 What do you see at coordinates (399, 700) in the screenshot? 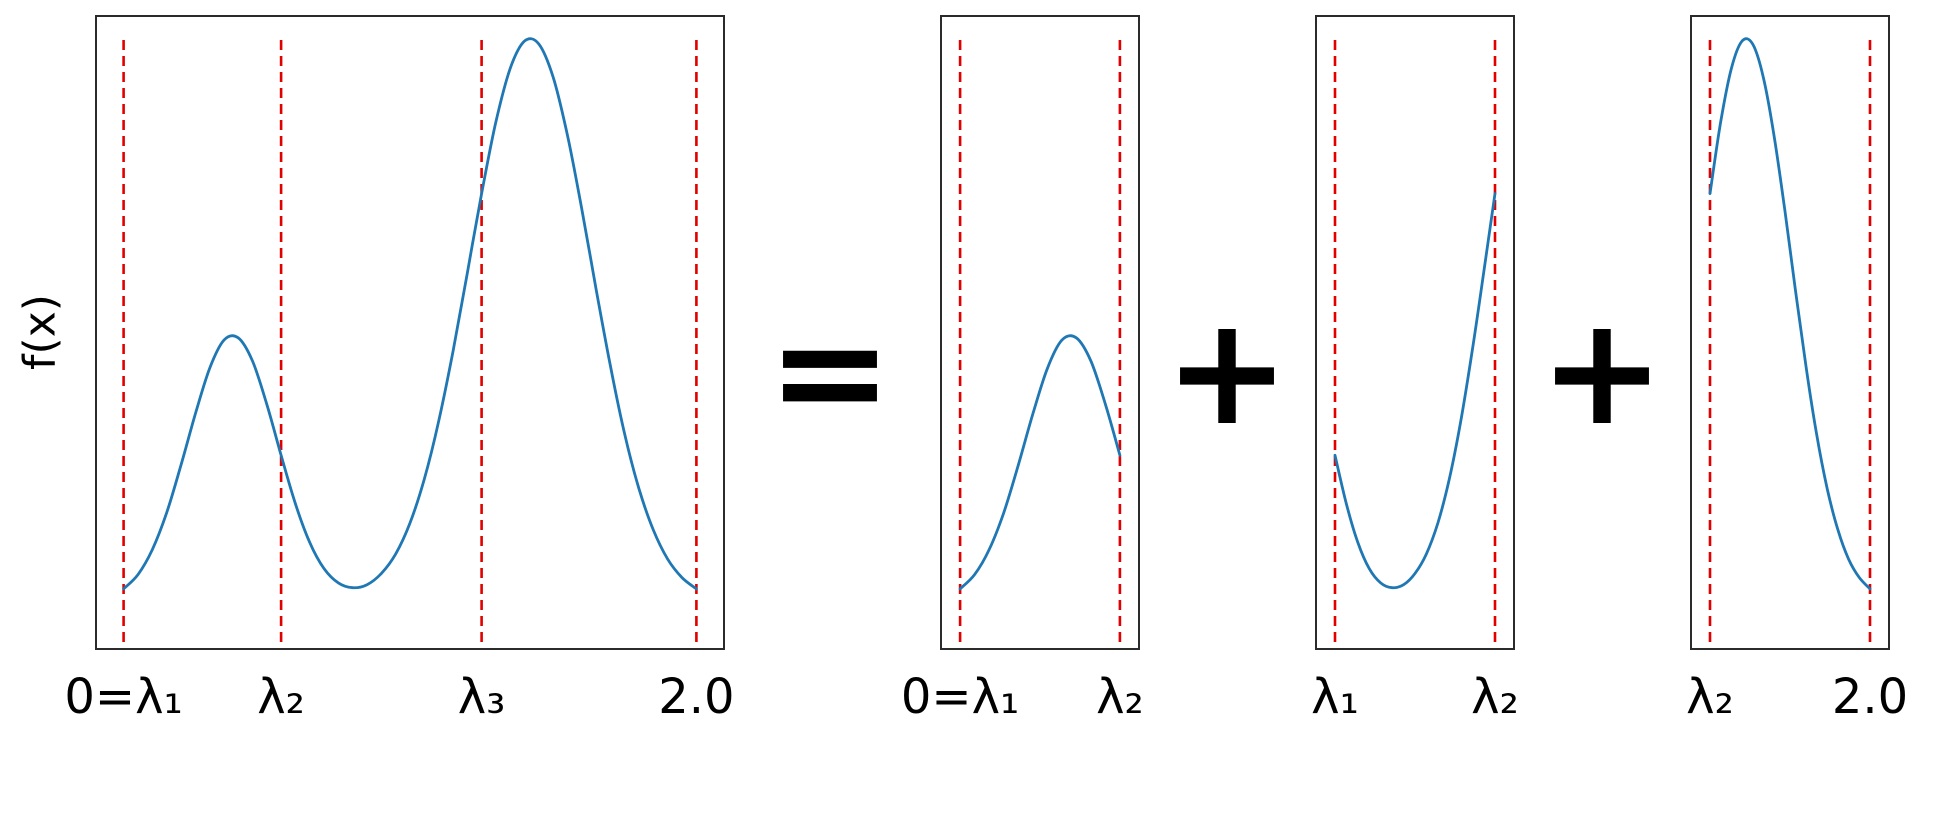
I see `x-tick-labels-full: 0=λ₁ λ₂ λ₃ 2.0` at bounding box center [399, 700].